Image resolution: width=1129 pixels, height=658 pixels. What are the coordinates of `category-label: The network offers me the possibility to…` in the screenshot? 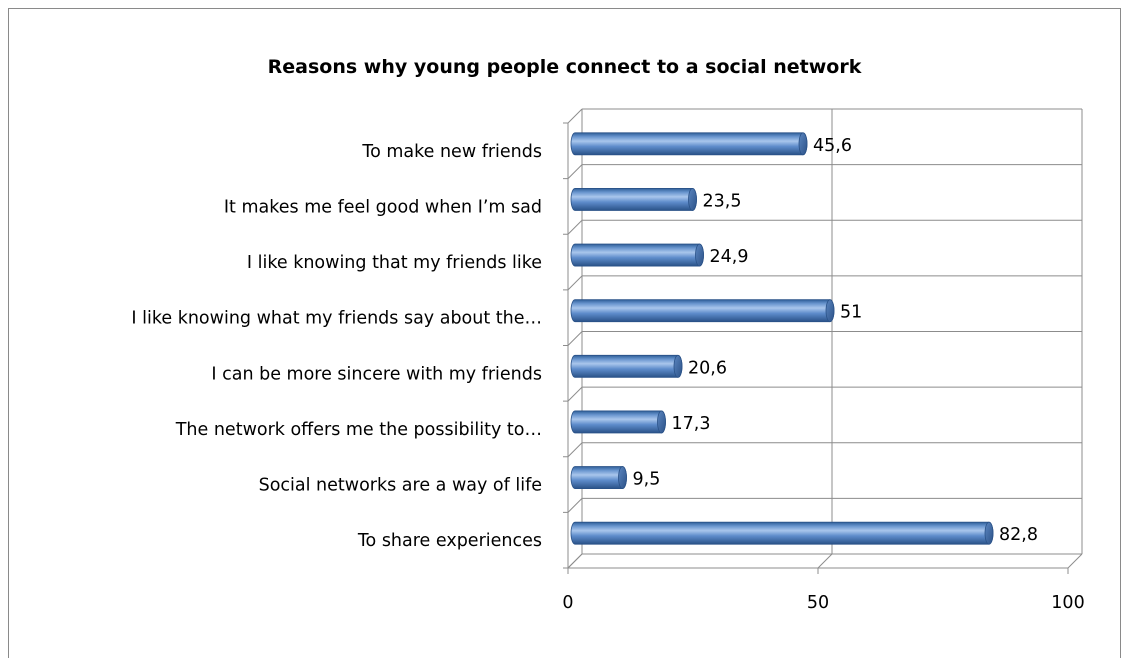 It's located at (358, 430).